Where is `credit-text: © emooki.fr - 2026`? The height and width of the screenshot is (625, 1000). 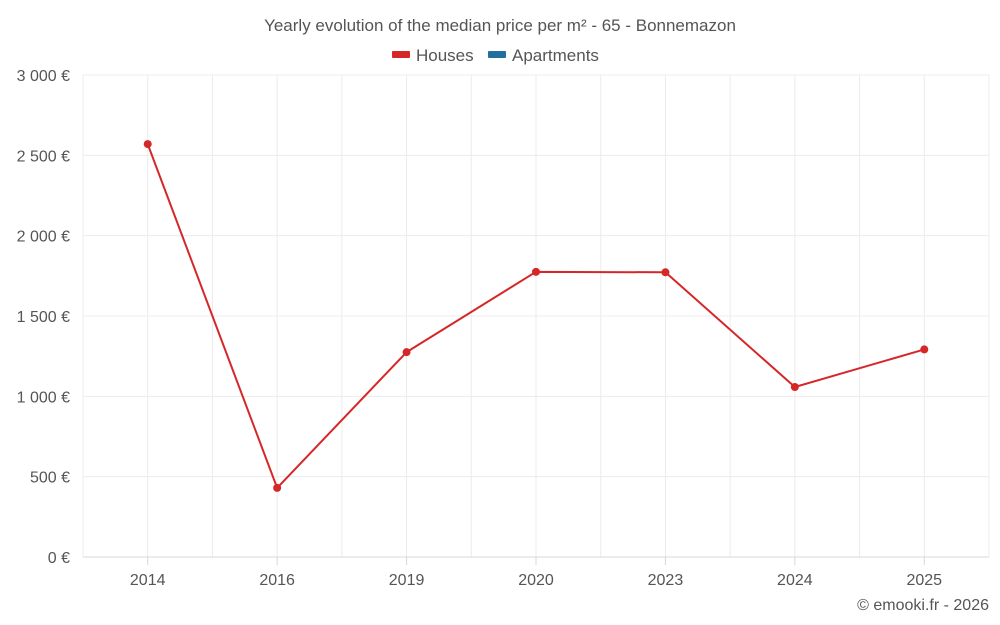
credit-text: © emooki.fr - 2026 is located at coordinates (923, 605).